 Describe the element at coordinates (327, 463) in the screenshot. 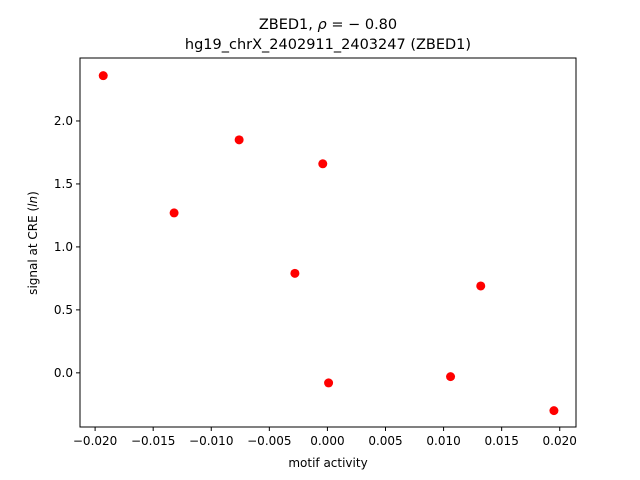

I see `x-axis-label: motif activity` at that location.